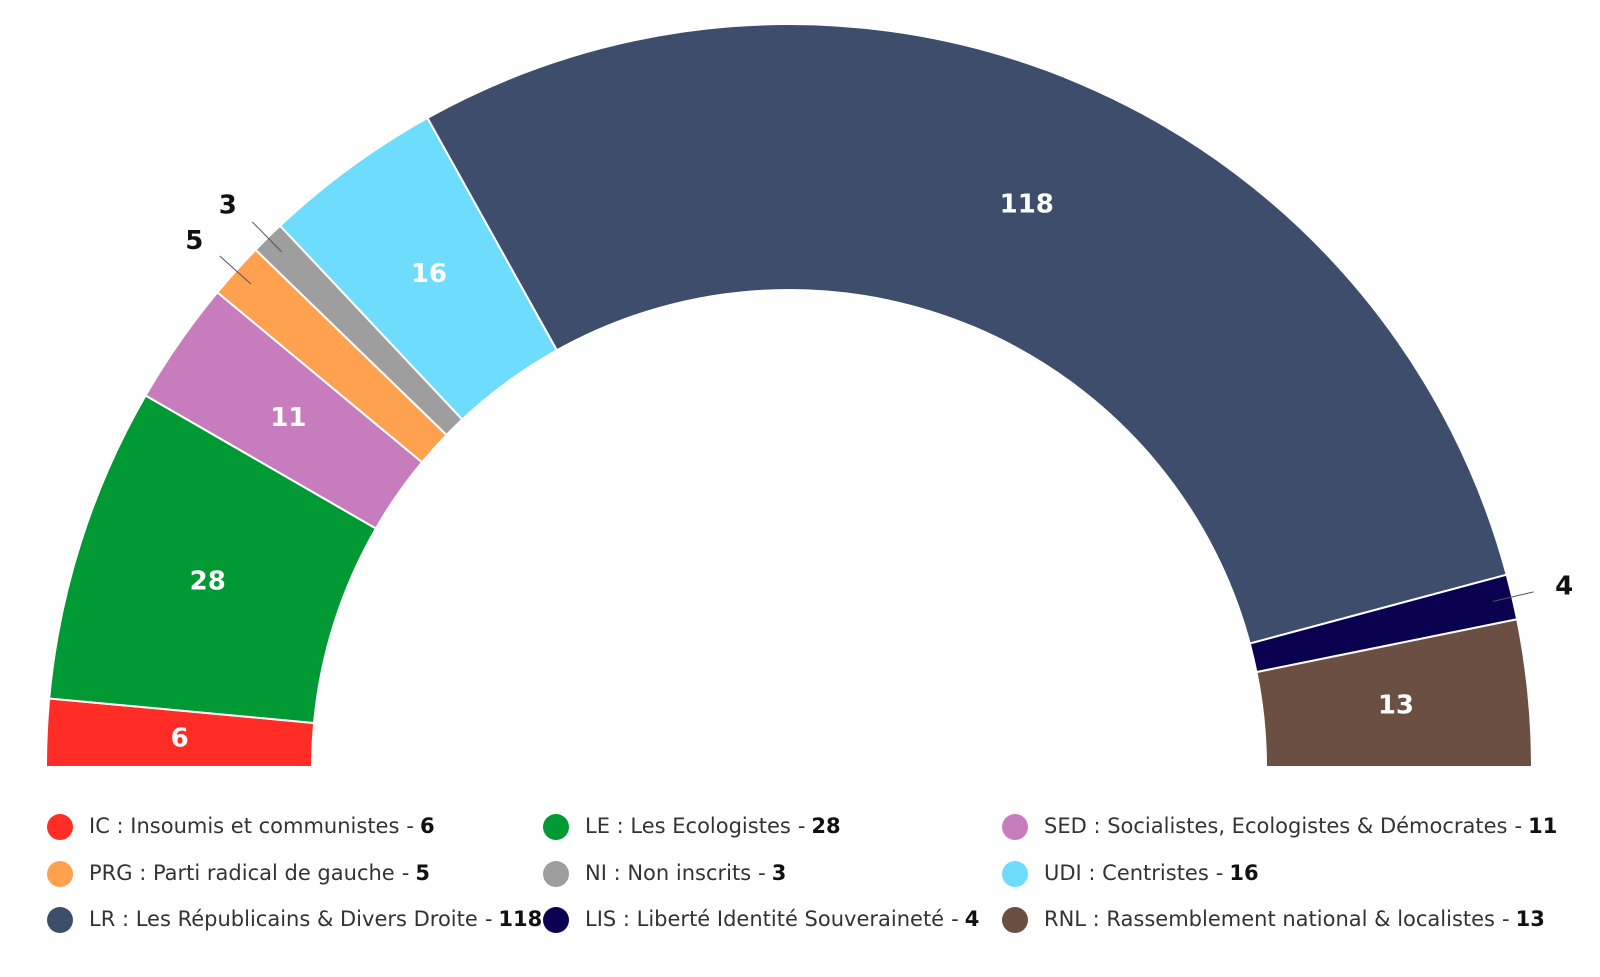 The height and width of the screenshot is (977, 1600). I want to click on legend-value: 28, so click(825, 826).